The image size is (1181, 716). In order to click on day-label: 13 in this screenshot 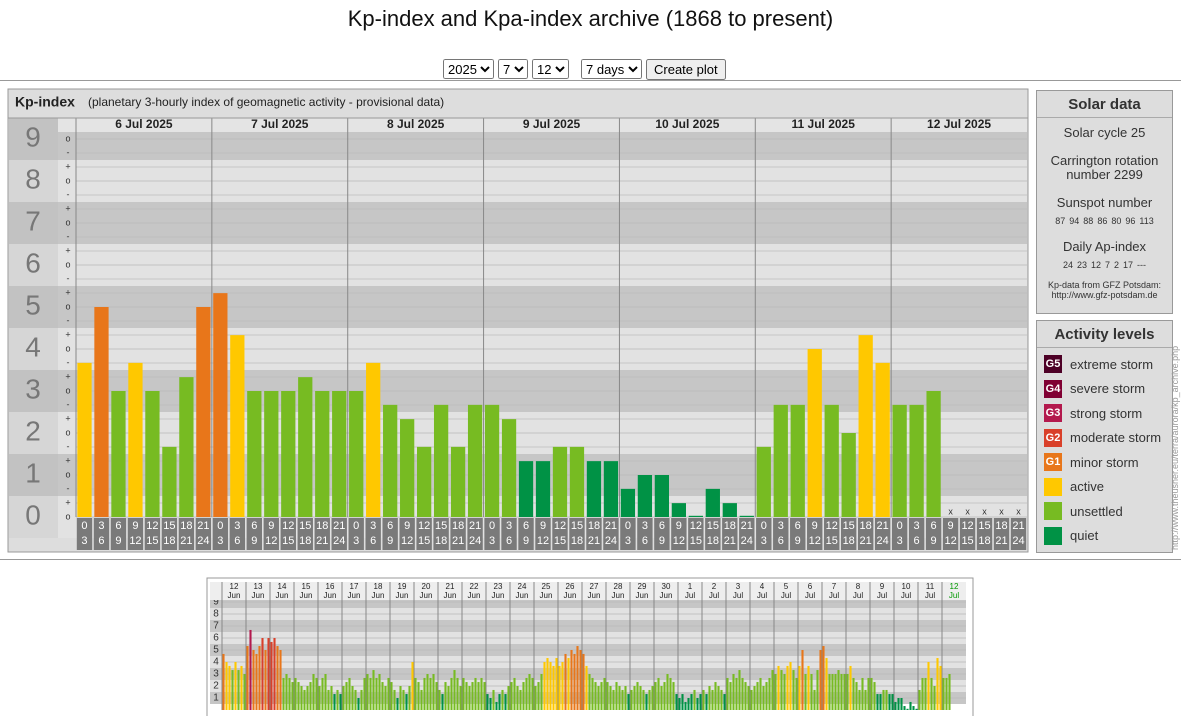, I will do `click(258, 586)`.